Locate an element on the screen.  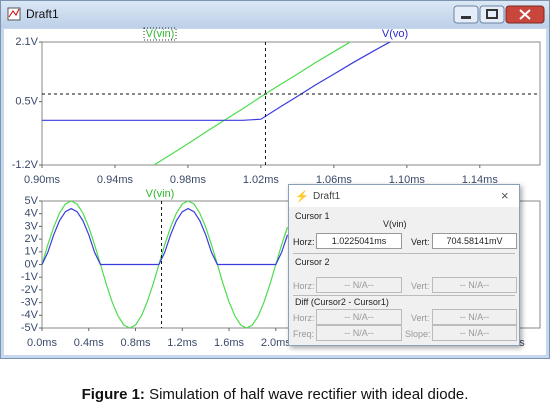
y-tick-label: -1.2V is located at coordinates (25, 165).